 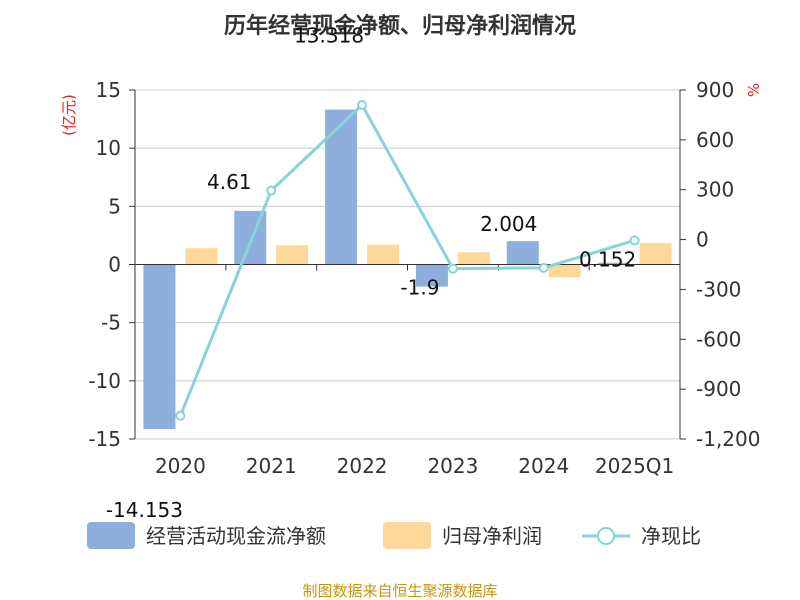 I want to click on y2-tick-label: -1,200, so click(x=728, y=439).